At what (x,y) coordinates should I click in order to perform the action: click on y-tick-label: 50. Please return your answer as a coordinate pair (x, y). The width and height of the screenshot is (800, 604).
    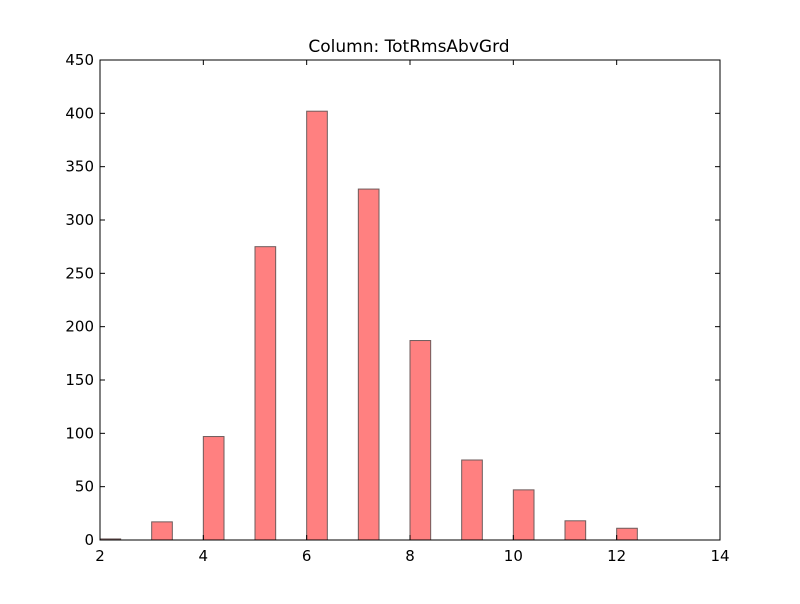
    Looking at the image, I should click on (84, 487).